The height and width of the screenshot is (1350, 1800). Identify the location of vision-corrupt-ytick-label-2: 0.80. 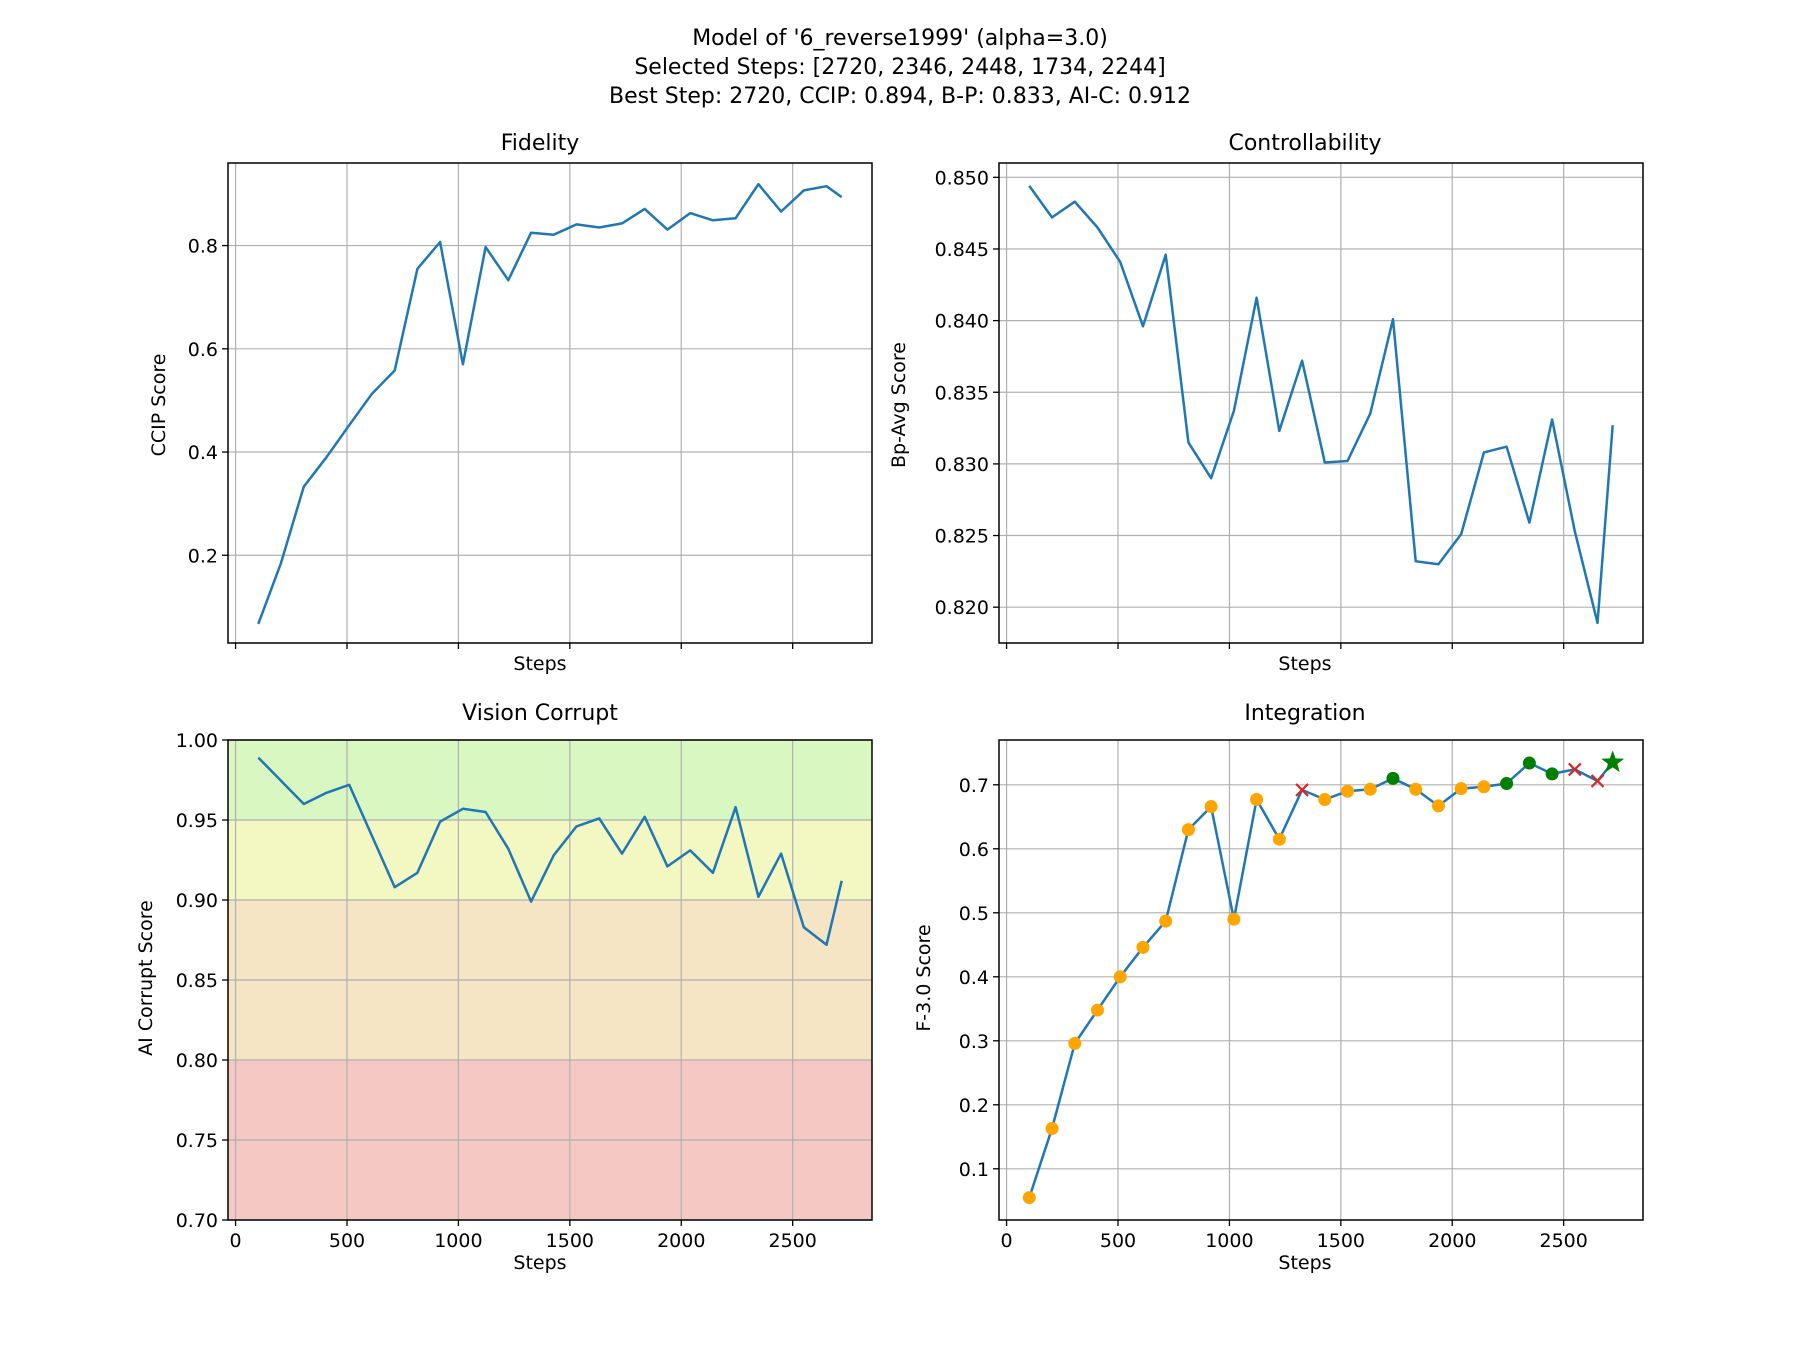
(197, 1061).